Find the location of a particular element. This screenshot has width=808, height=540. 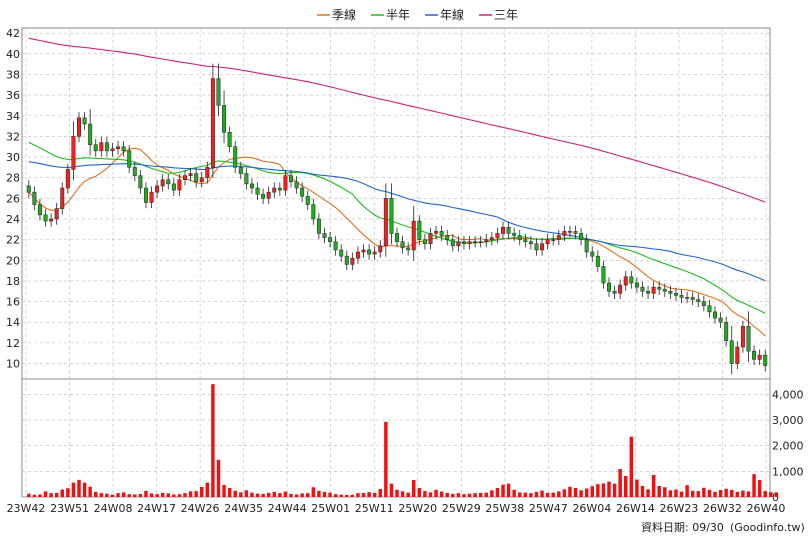

price-tick-label: 14 is located at coordinates (13, 322).